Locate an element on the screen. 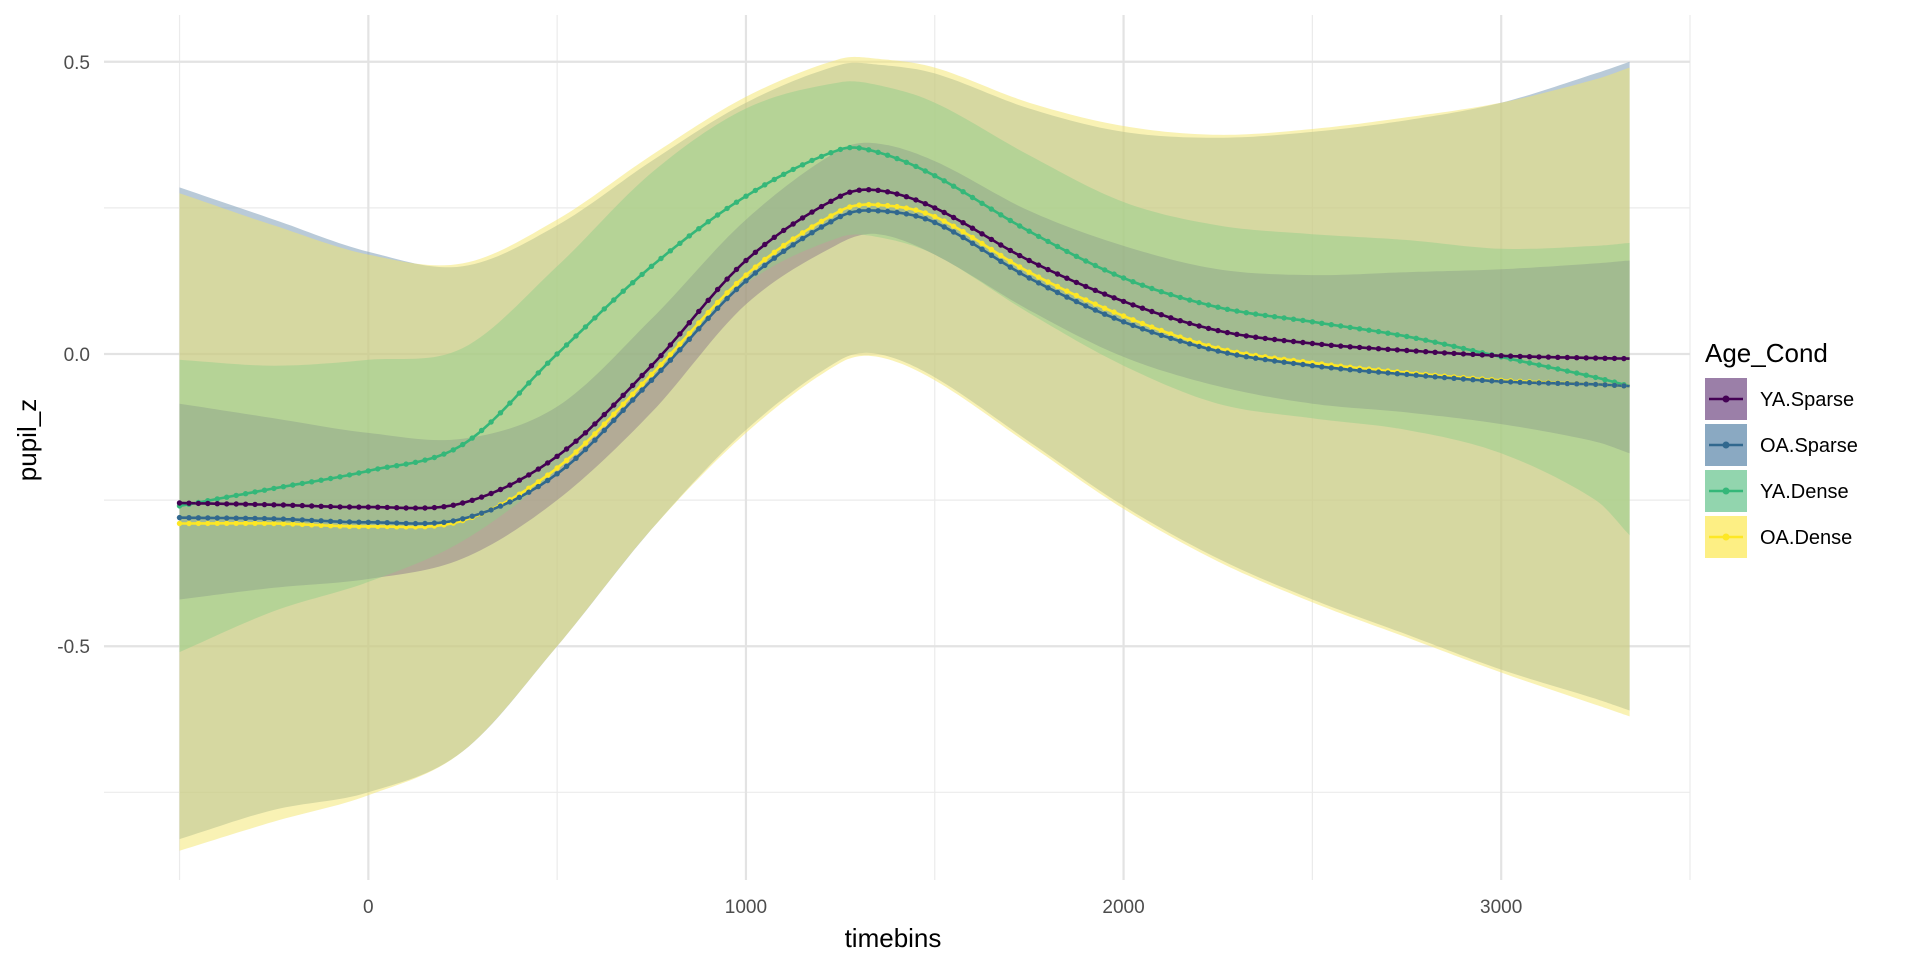 The image size is (1920, 960). legend-title: Age_Cond is located at coordinates (1766, 353).